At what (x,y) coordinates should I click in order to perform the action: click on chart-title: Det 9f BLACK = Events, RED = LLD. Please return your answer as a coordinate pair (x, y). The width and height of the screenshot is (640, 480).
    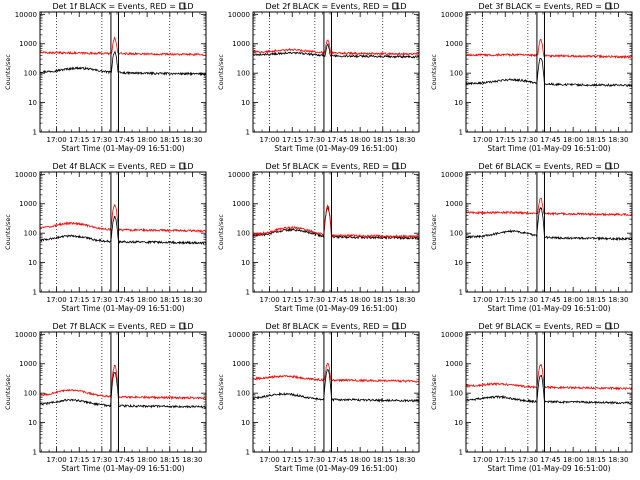
    Looking at the image, I should click on (548, 326).